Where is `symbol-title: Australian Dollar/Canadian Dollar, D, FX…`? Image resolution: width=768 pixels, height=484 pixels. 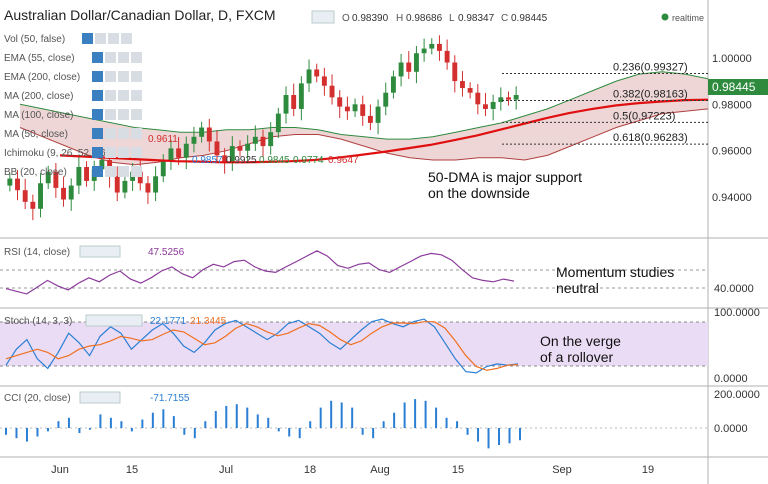
symbol-title: Australian Dollar/Canadian Dollar, D, FX… is located at coordinates (140, 15).